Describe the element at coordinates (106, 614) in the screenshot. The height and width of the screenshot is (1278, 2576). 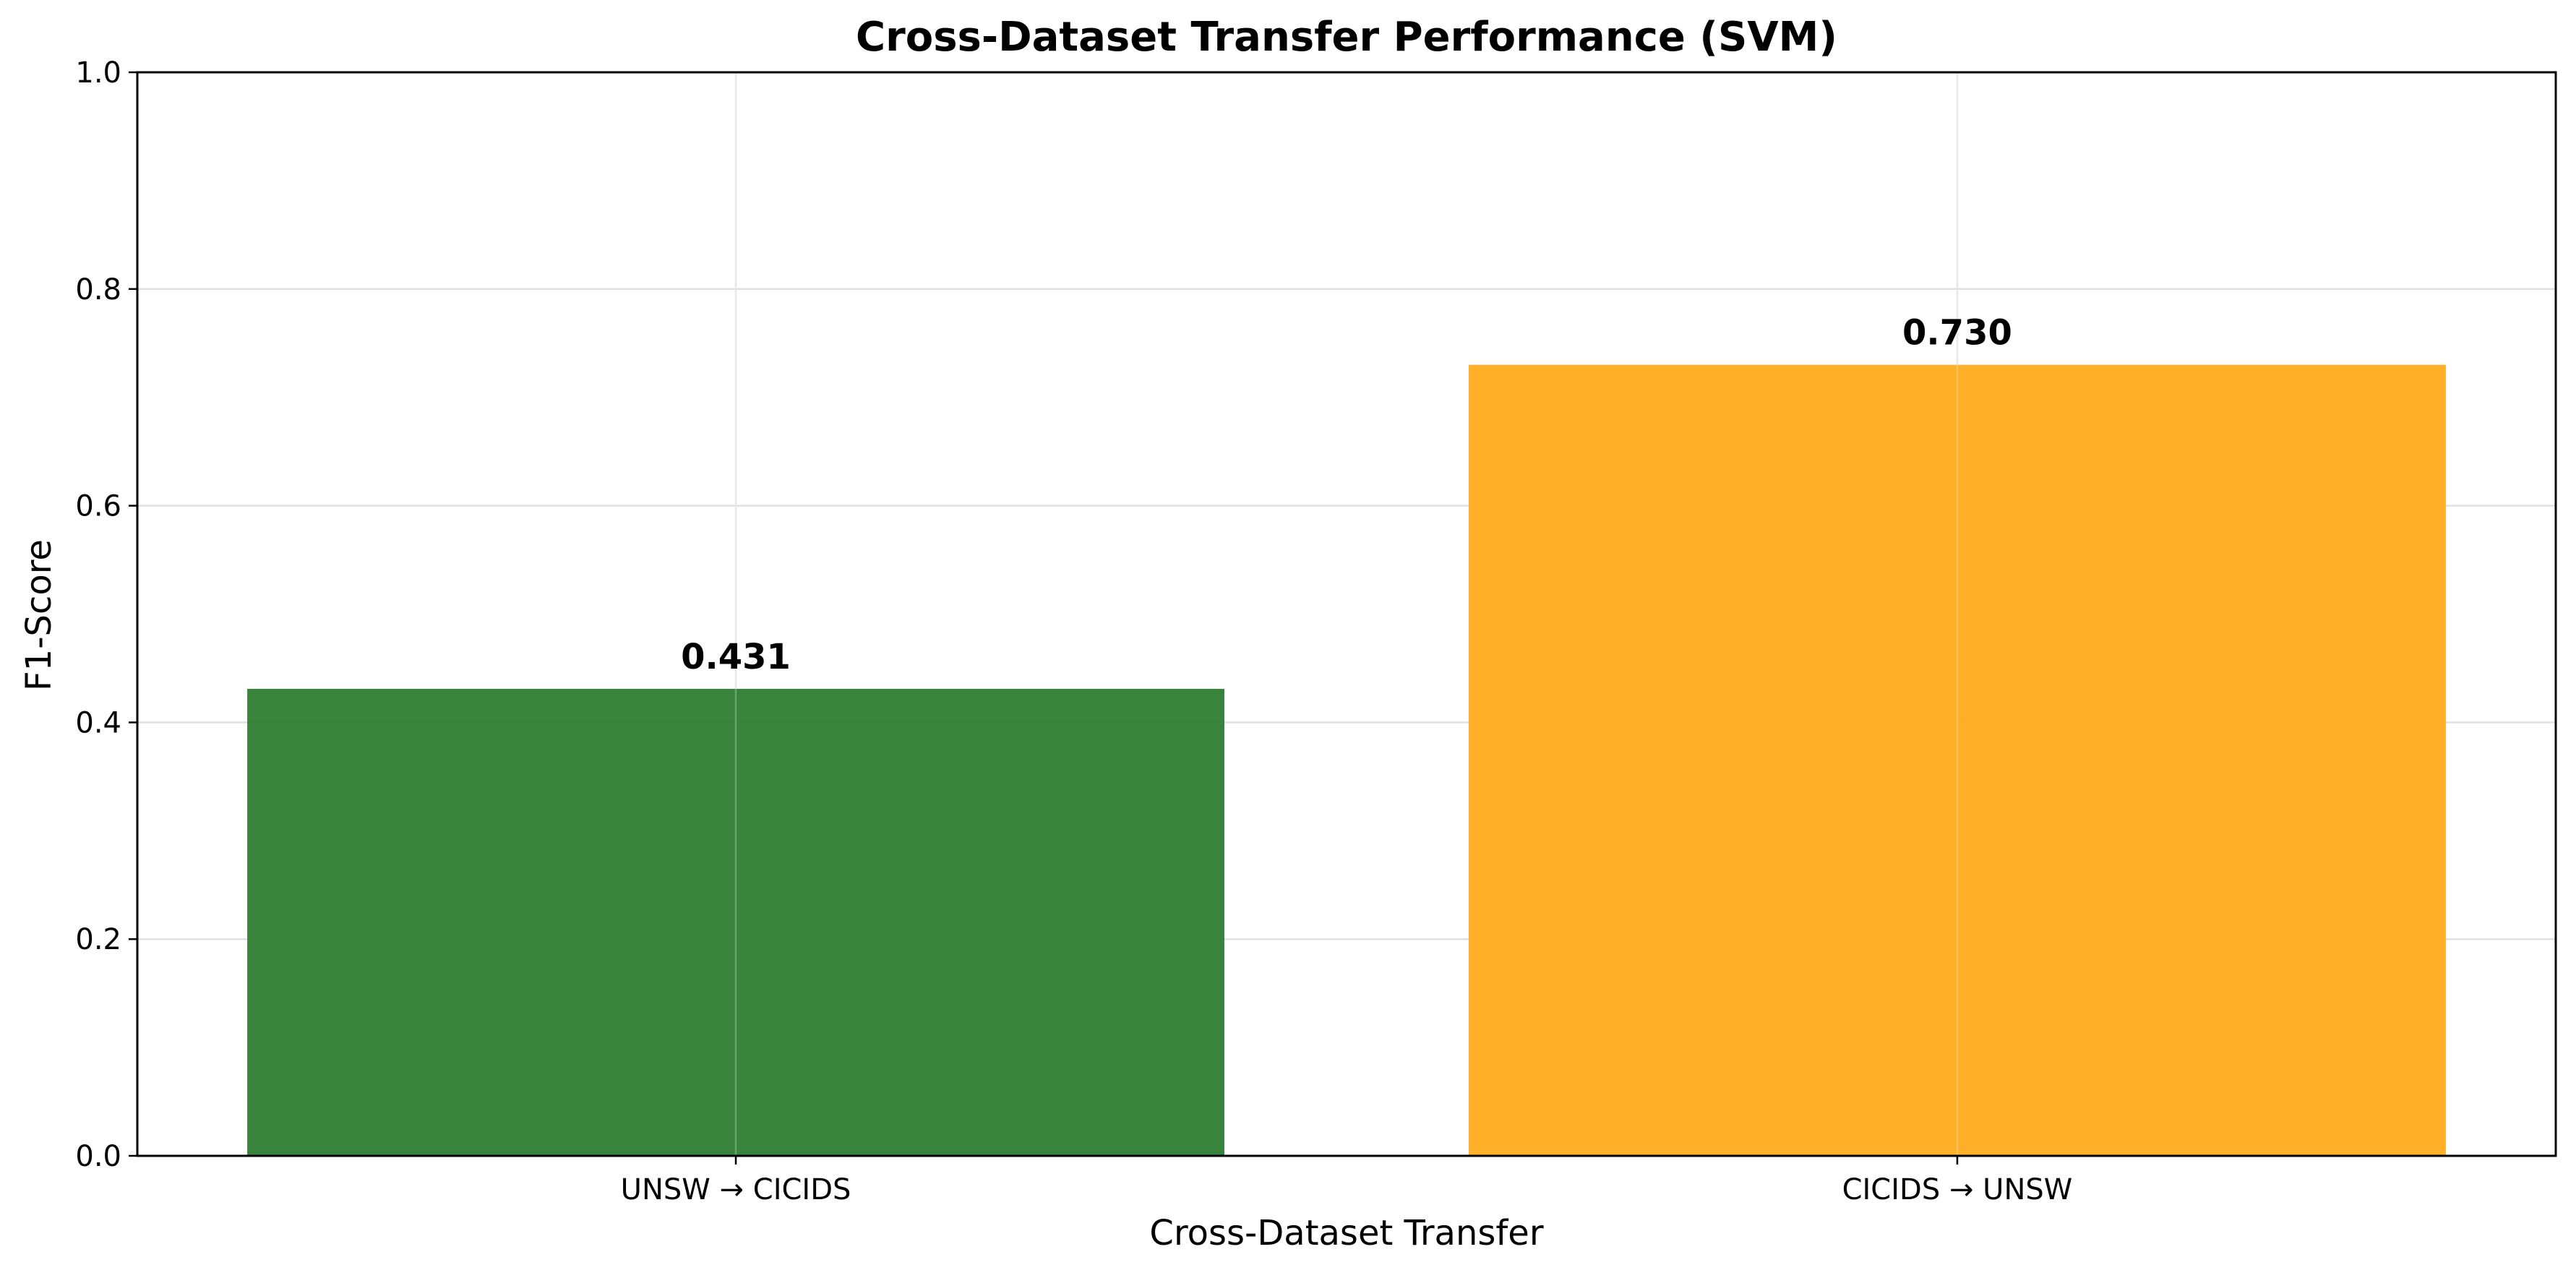
I see `y-axis-ticks: 0.0 0.2 0.4 0.6 0.8 1.0` at that location.